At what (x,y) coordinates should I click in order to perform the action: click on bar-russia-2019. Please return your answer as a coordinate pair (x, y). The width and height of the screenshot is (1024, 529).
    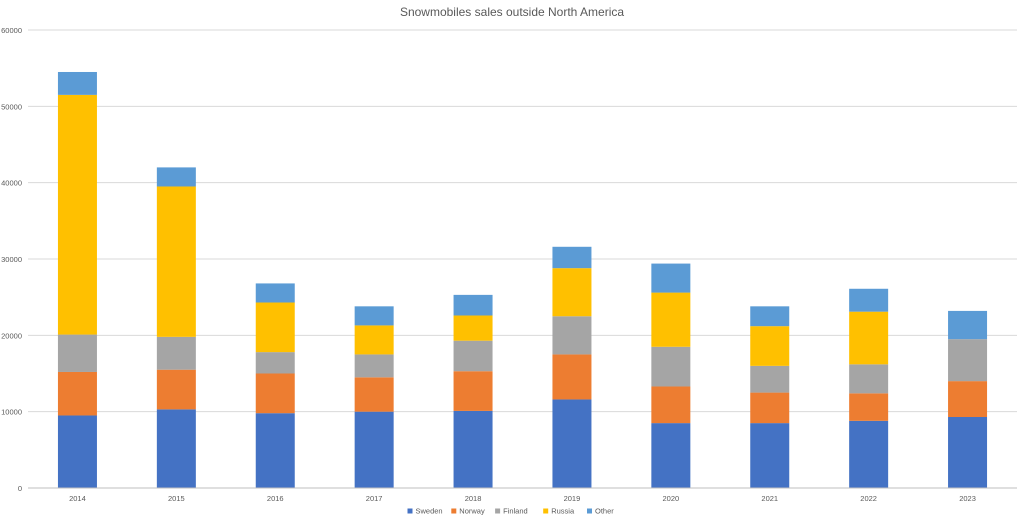
    Looking at the image, I should click on (572, 292).